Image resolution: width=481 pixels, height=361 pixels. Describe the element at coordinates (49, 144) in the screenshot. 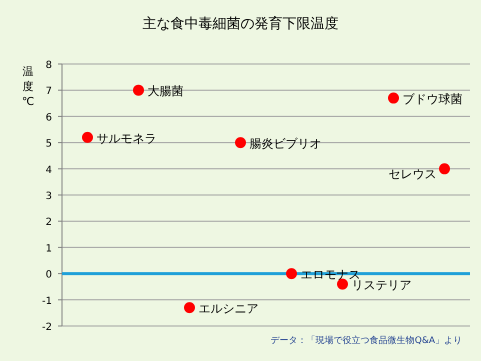

I see `y-tick-label: 5` at that location.